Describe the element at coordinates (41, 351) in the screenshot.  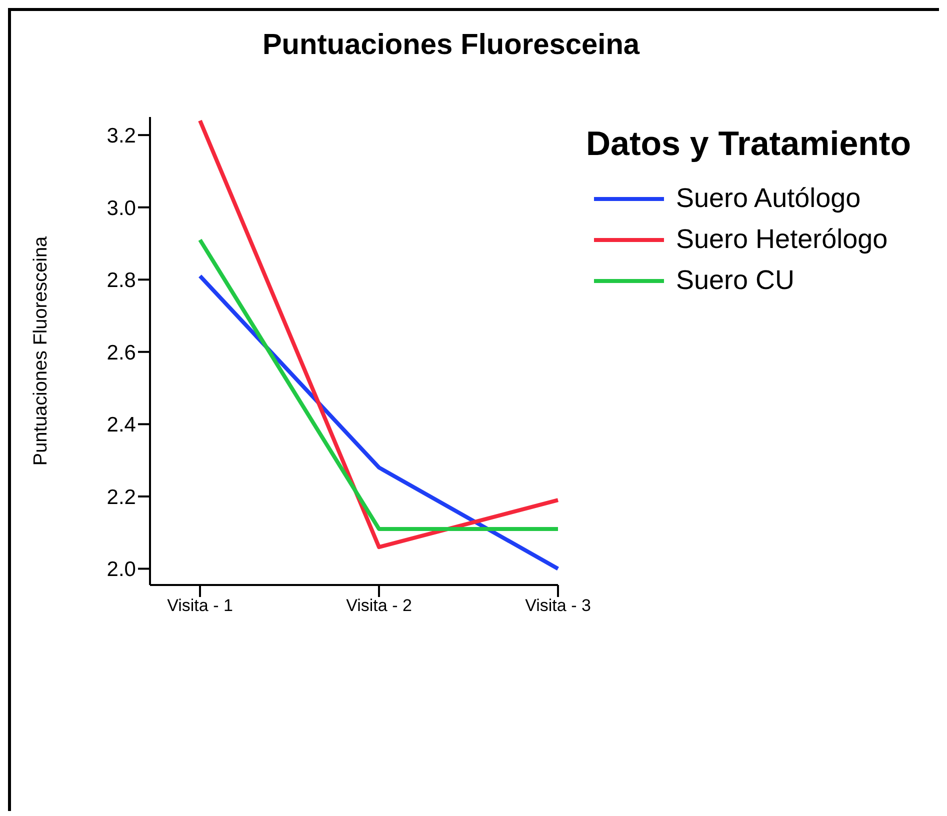
I see `y-axis-title: Puntuaciones Fluoresceina` at that location.